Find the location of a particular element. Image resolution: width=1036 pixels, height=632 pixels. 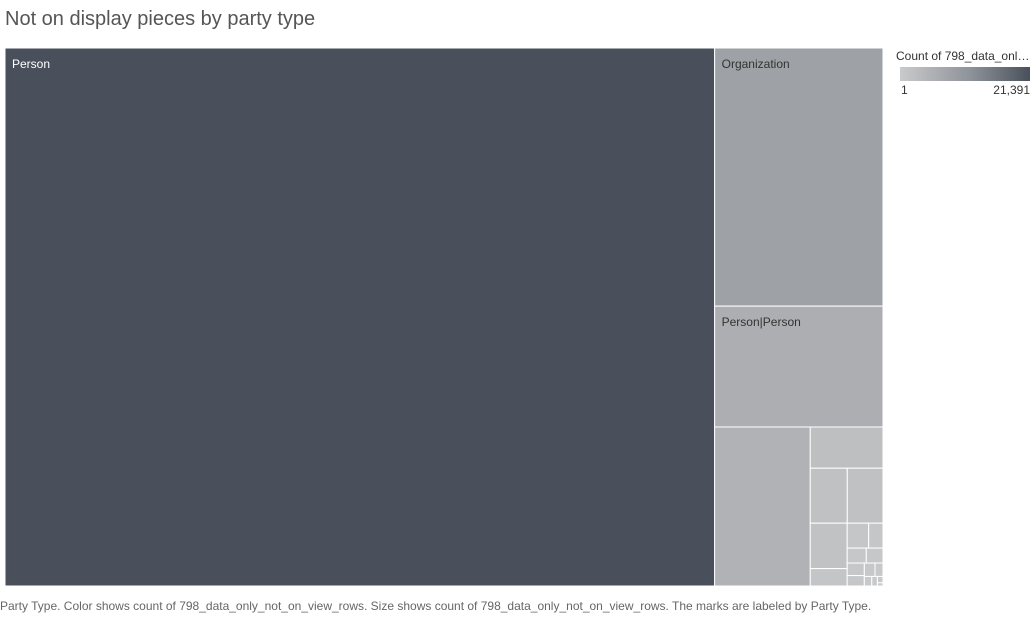

treemap-cell: Organization is located at coordinates (798, 177).